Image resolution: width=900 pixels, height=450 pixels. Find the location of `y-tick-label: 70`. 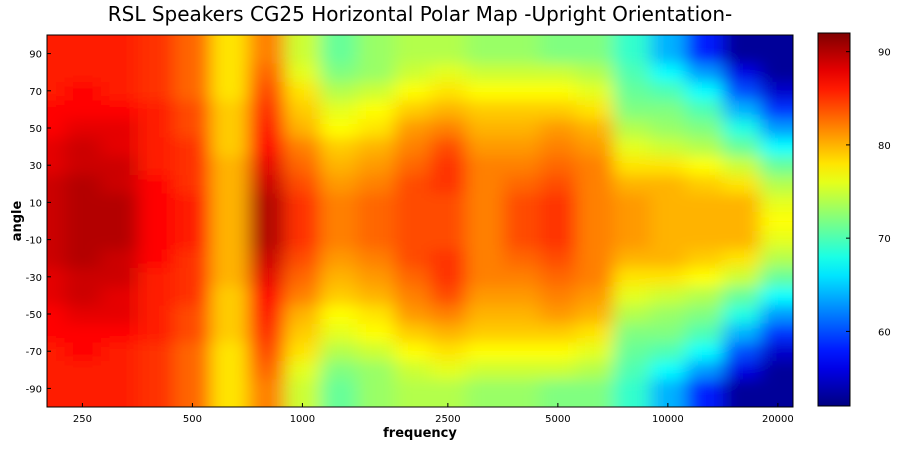

y-tick-label: 70 is located at coordinates (35, 92).